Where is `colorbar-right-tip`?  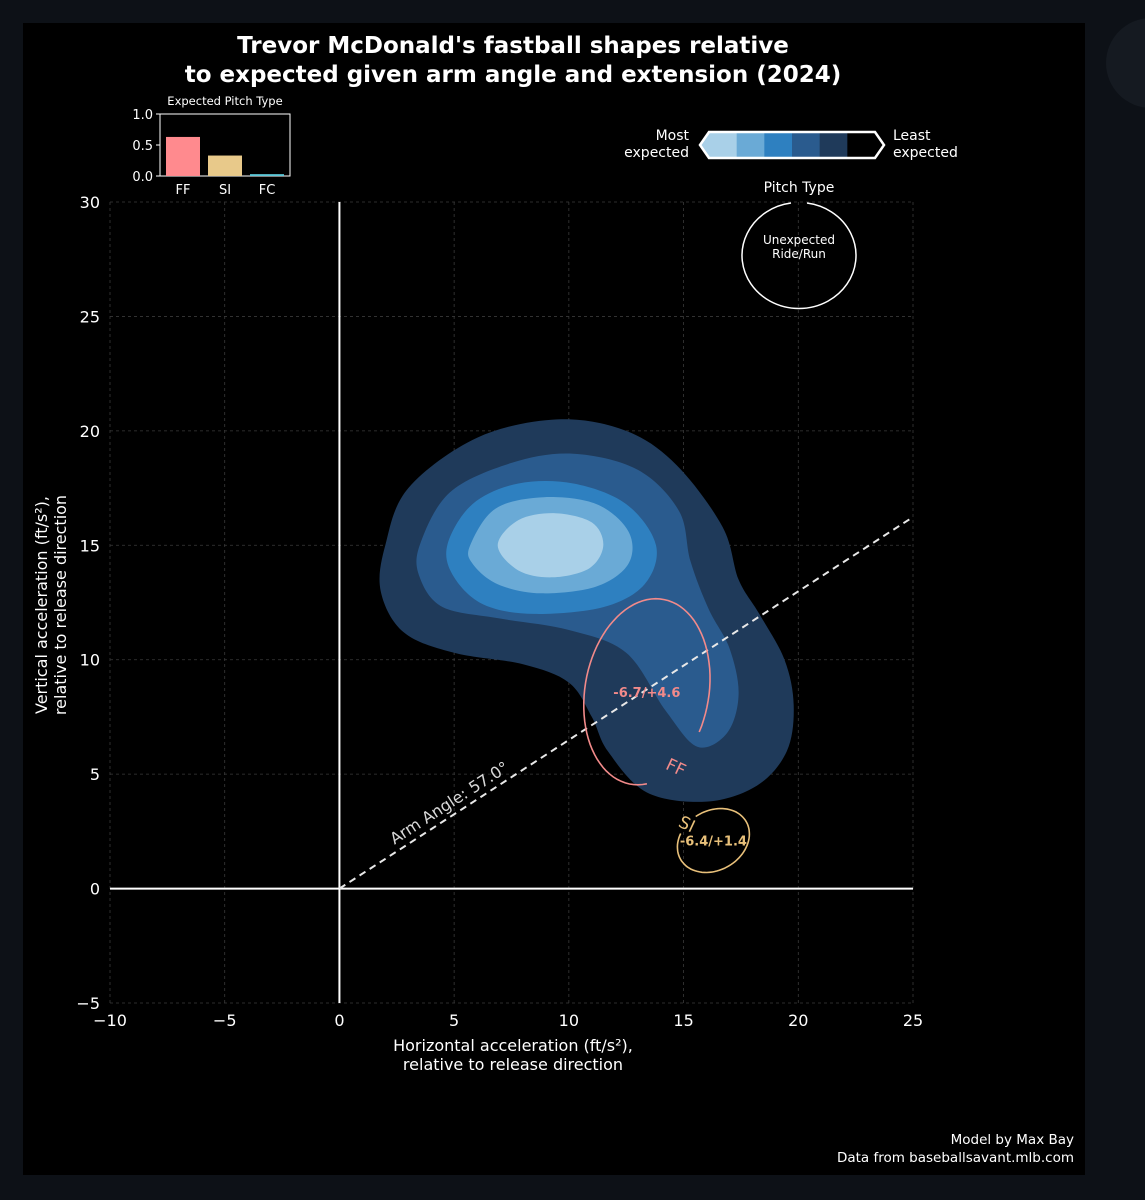
colorbar-right-tip is located at coordinates (879, 145).